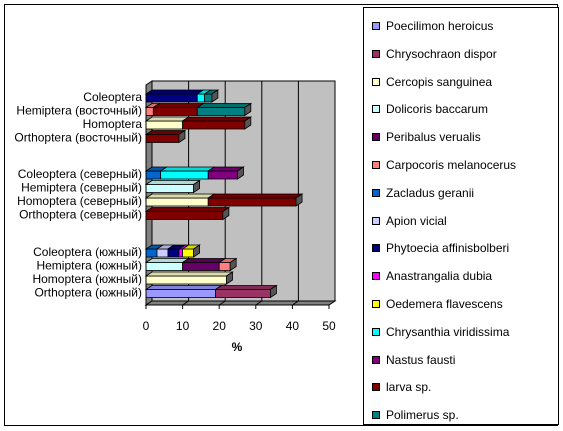  I want to click on category-label-10: Homoptera (южный), so click(87, 279).